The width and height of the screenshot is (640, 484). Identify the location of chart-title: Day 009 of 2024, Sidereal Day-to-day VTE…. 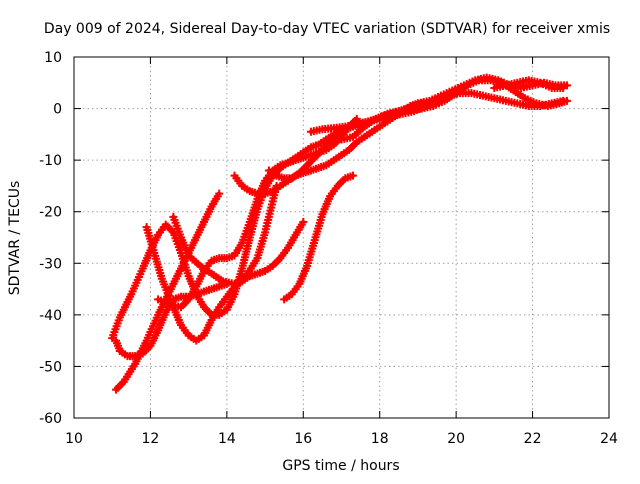
(327, 29).